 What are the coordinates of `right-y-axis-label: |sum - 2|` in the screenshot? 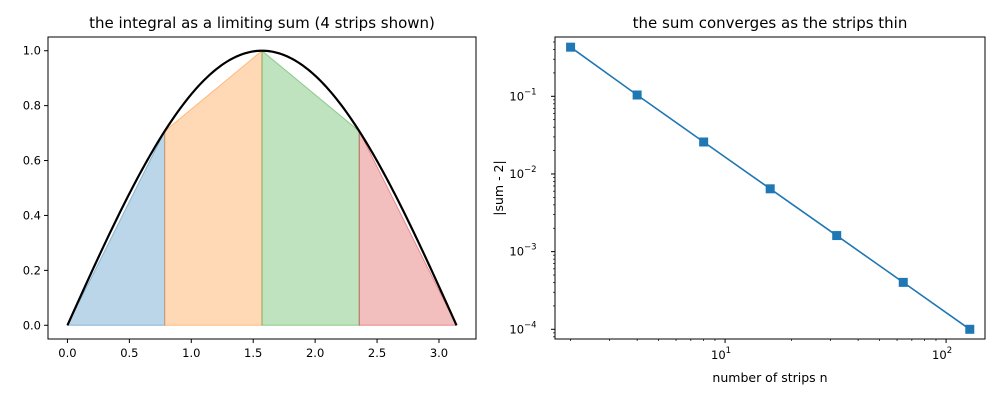 It's located at (498, 187).